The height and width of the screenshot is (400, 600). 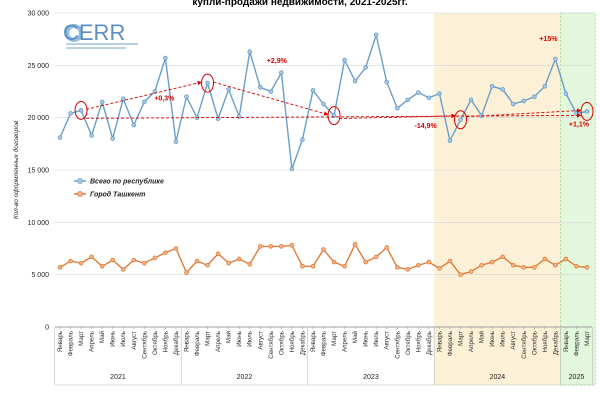 I want to click on x-tick-label: Январь, so click(x=186, y=341).